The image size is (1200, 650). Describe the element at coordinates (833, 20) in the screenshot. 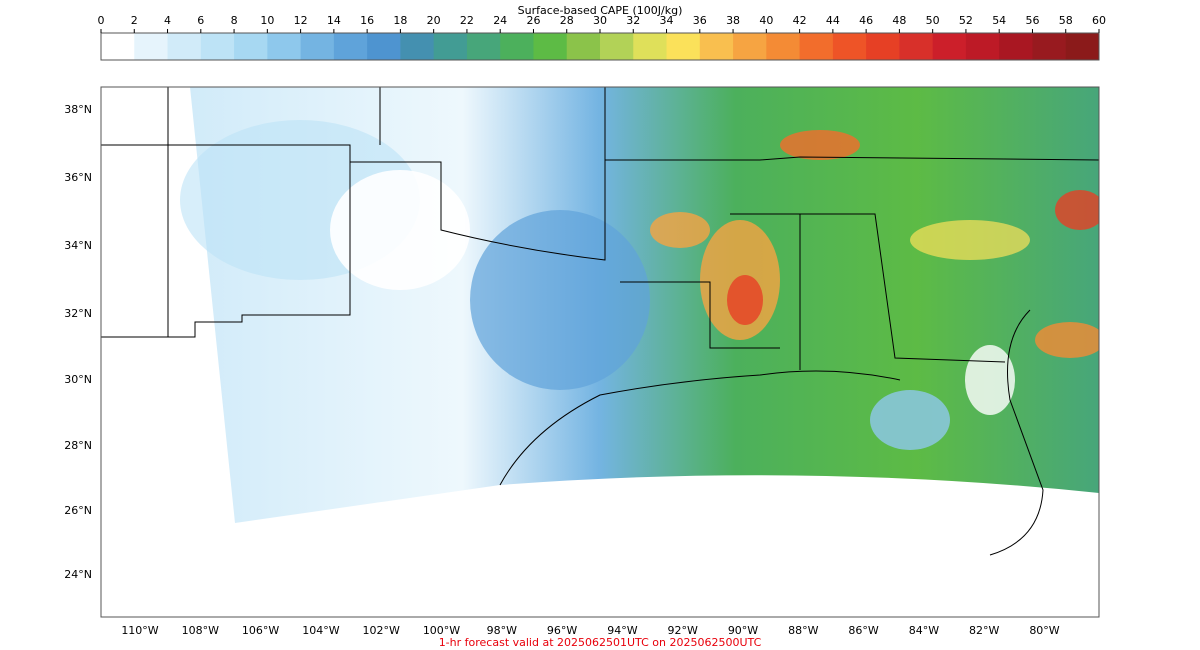

I see `colorbar-tick-label: 44` at that location.